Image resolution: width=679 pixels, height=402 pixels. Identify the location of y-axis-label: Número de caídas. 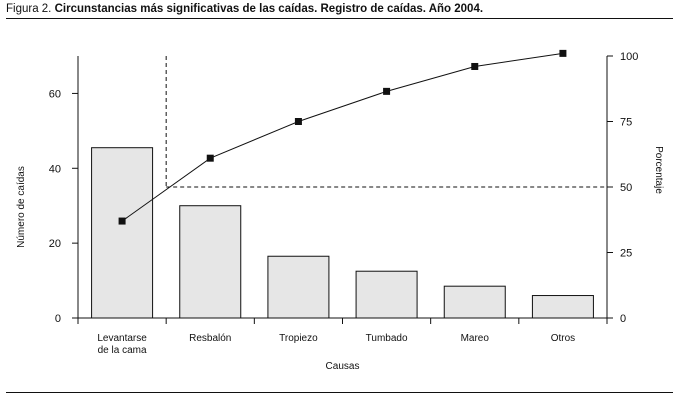
(21, 207).